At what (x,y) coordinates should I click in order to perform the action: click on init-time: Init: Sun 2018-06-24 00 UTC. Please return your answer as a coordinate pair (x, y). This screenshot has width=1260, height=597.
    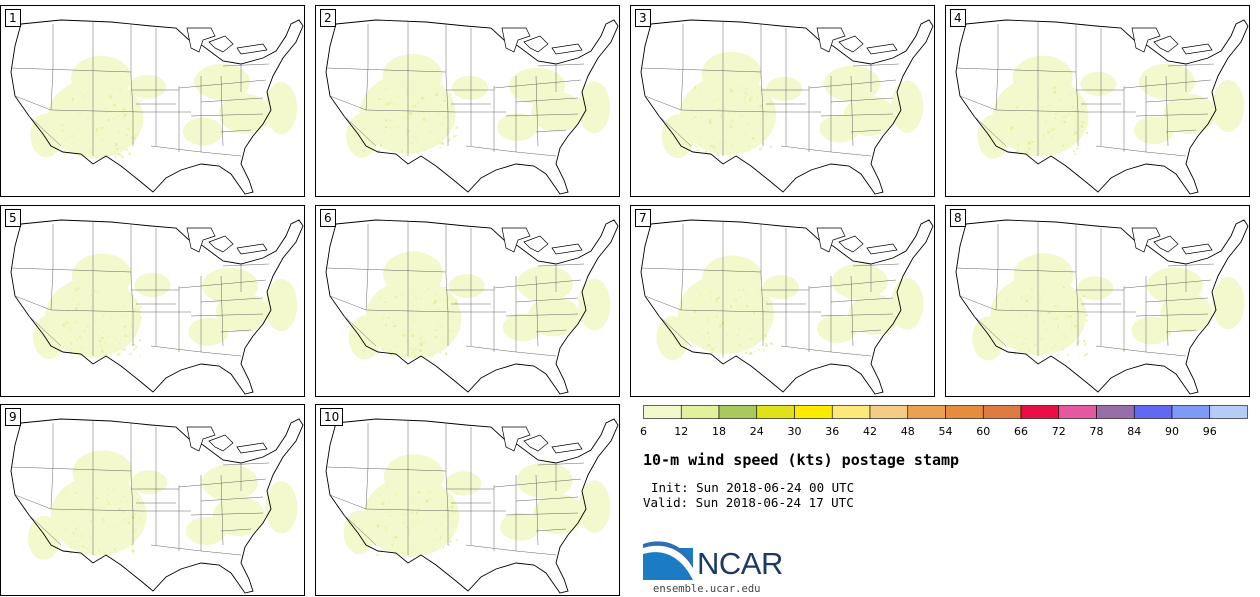
    Looking at the image, I should click on (753, 487).